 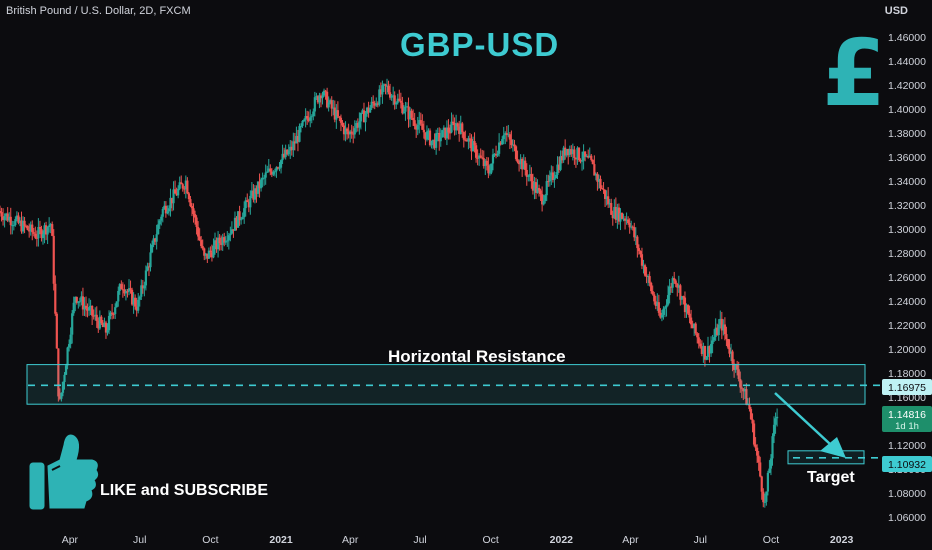 What do you see at coordinates (184, 490) in the screenshot?
I see `like-subscribe-label: LIKE and SUBSCRIBE` at bounding box center [184, 490].